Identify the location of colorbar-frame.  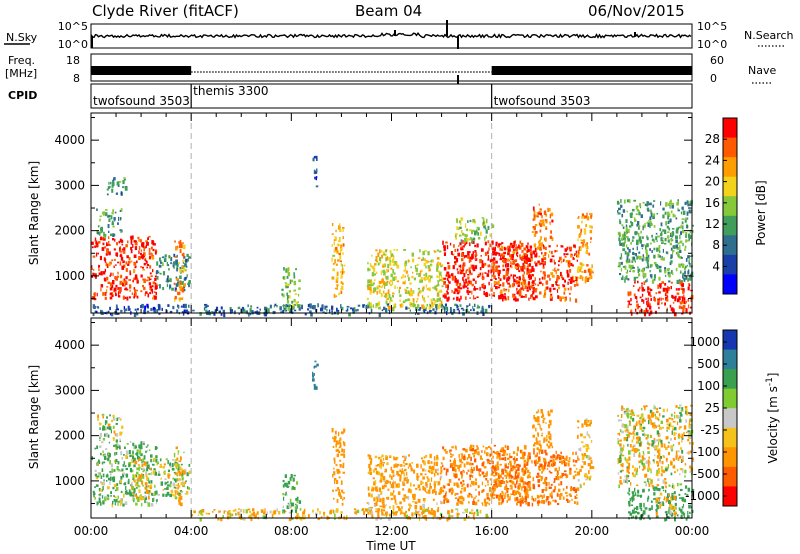
(730, 206).